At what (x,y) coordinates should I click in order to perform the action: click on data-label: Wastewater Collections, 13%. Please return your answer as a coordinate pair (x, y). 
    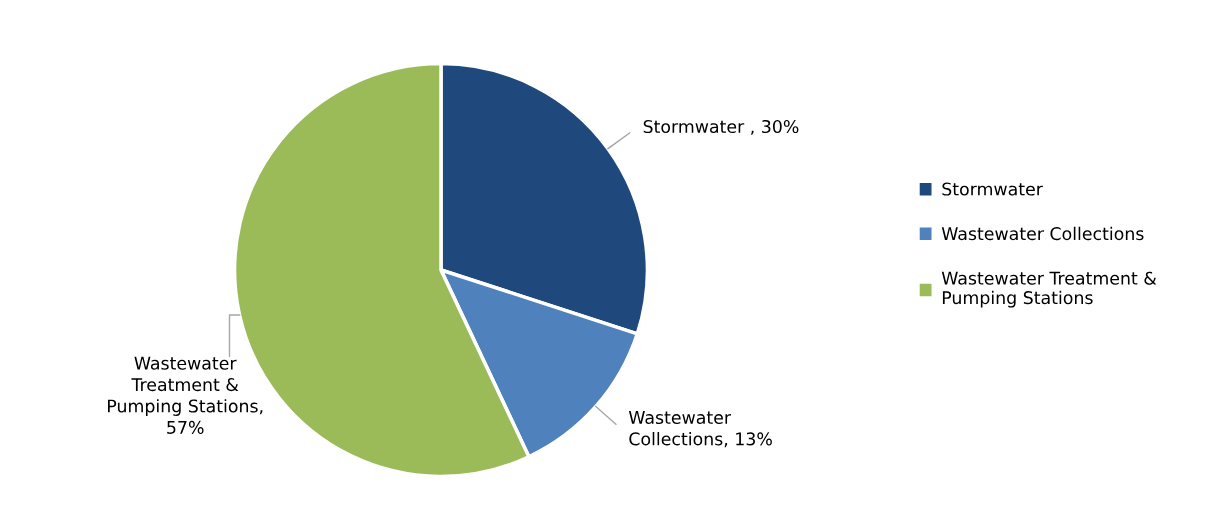
    Looking at the image, I should click on (700, 429).